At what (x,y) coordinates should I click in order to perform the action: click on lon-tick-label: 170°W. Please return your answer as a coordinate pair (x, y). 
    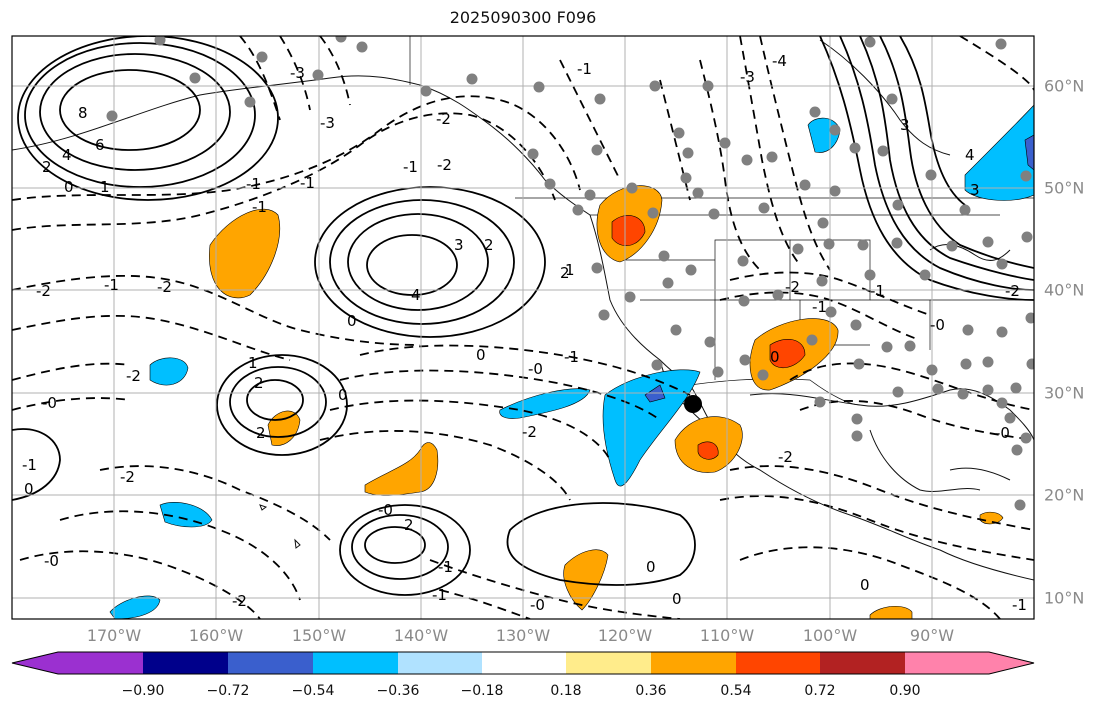
    Looking at the image, I should click on (114, 635).